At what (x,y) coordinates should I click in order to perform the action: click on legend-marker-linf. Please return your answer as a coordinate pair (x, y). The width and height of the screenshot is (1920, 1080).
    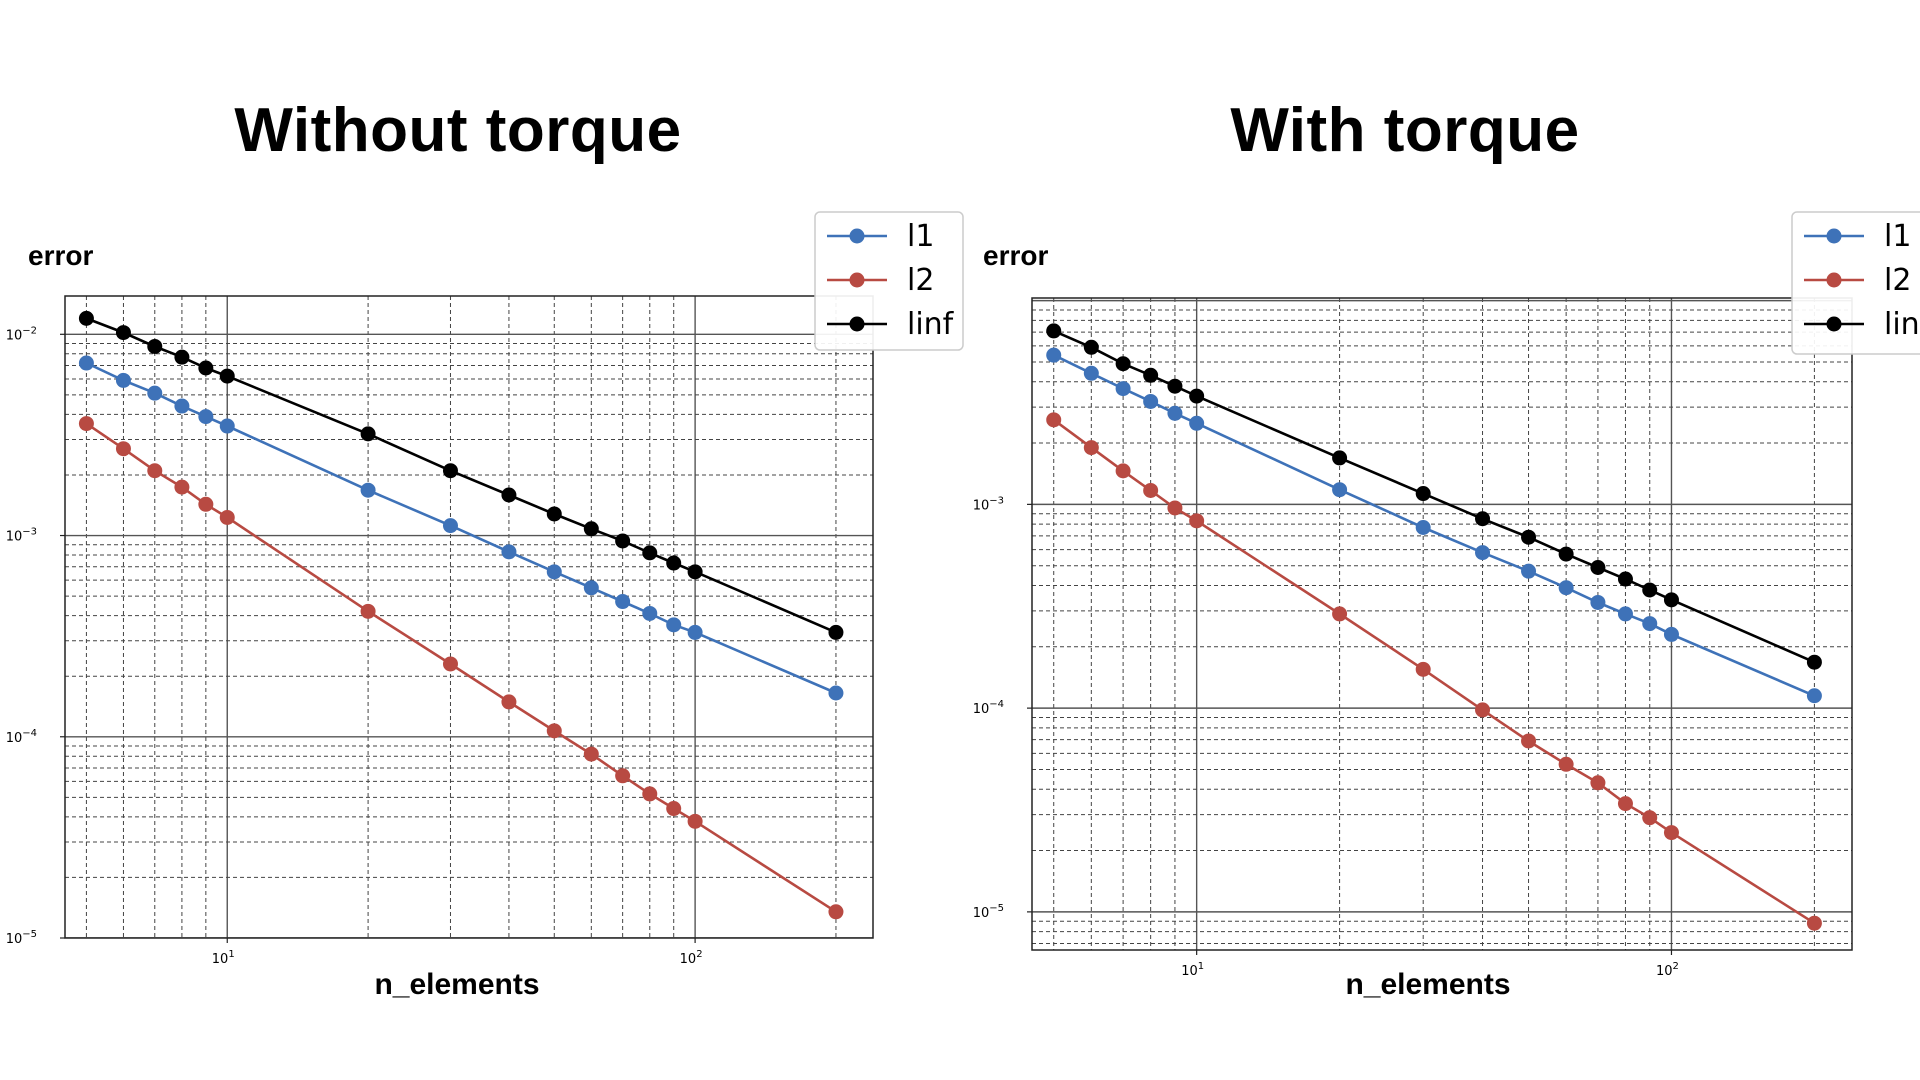
    Looking at the image, I should click on (857, 324).